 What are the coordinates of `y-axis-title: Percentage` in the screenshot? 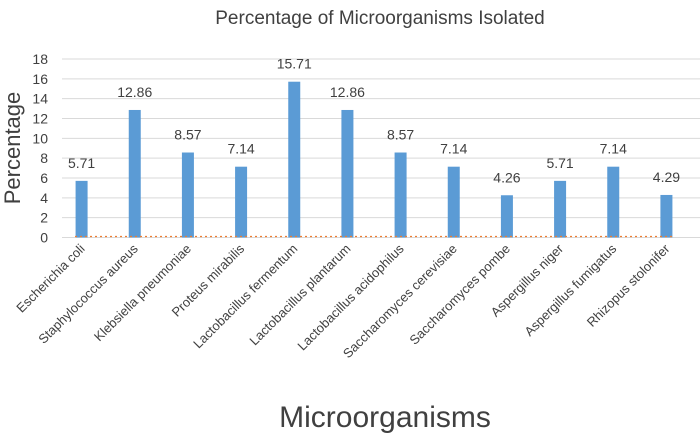 It's located at (12, 148).